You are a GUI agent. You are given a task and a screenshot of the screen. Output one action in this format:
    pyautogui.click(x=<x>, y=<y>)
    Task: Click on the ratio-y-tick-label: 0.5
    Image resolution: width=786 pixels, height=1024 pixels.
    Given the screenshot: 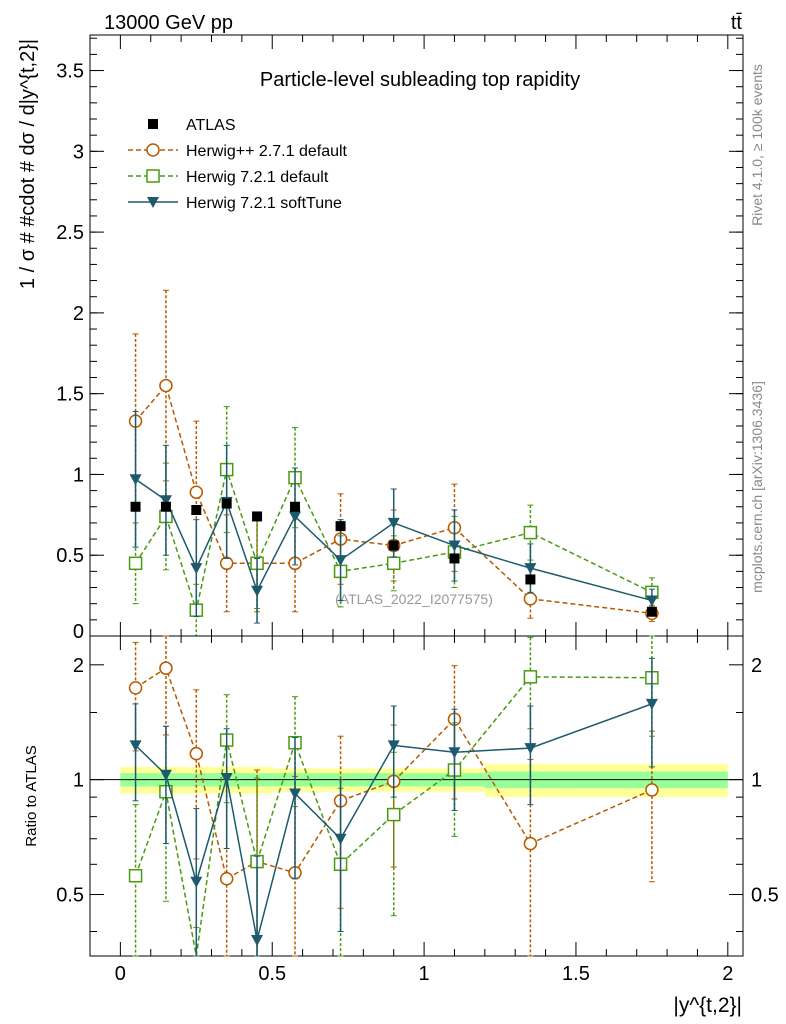 What is the action you would take?
    pyautogui.click(x=70, y=896)
    